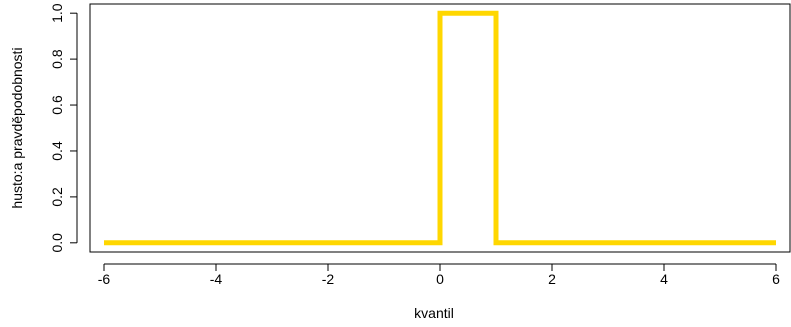  What do you see at coordinates (216, 279) in the screenshot?
I see `x-tick-label: -4` at bounding box center [216, 279].